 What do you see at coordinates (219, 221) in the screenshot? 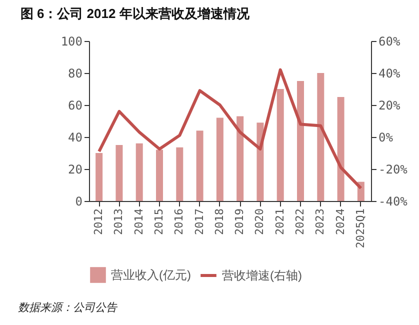
I see `x-tick-label: 2018` at bounding box center [219, 221].